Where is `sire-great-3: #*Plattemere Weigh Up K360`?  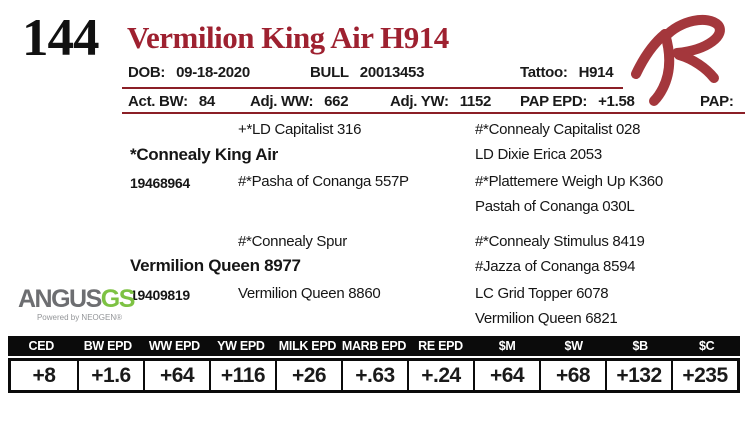
sire-great-3: #*Plattemere Weigh Up K360 is located at coordinates (569, 181).